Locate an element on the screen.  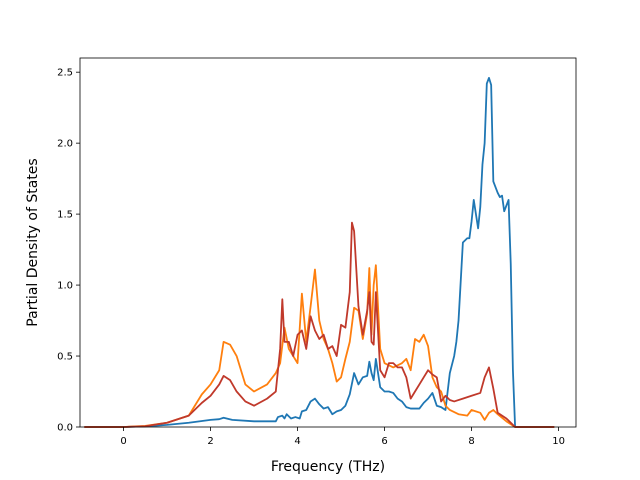
x-tick-label: 0 is located at coordinates (123, 441).